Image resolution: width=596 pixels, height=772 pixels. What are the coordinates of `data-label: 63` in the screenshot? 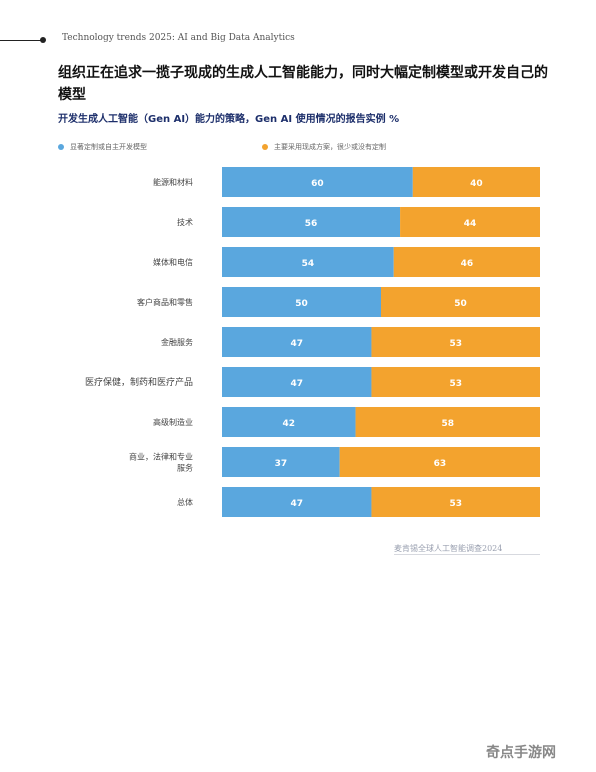 It's located at (440, 464).